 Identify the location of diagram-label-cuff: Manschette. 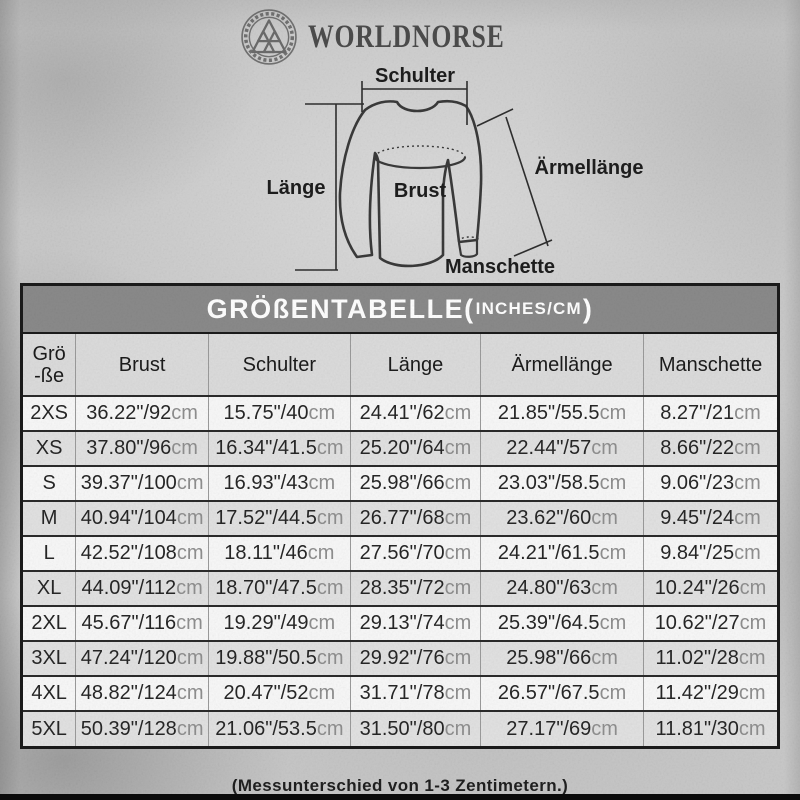
(500, 267).